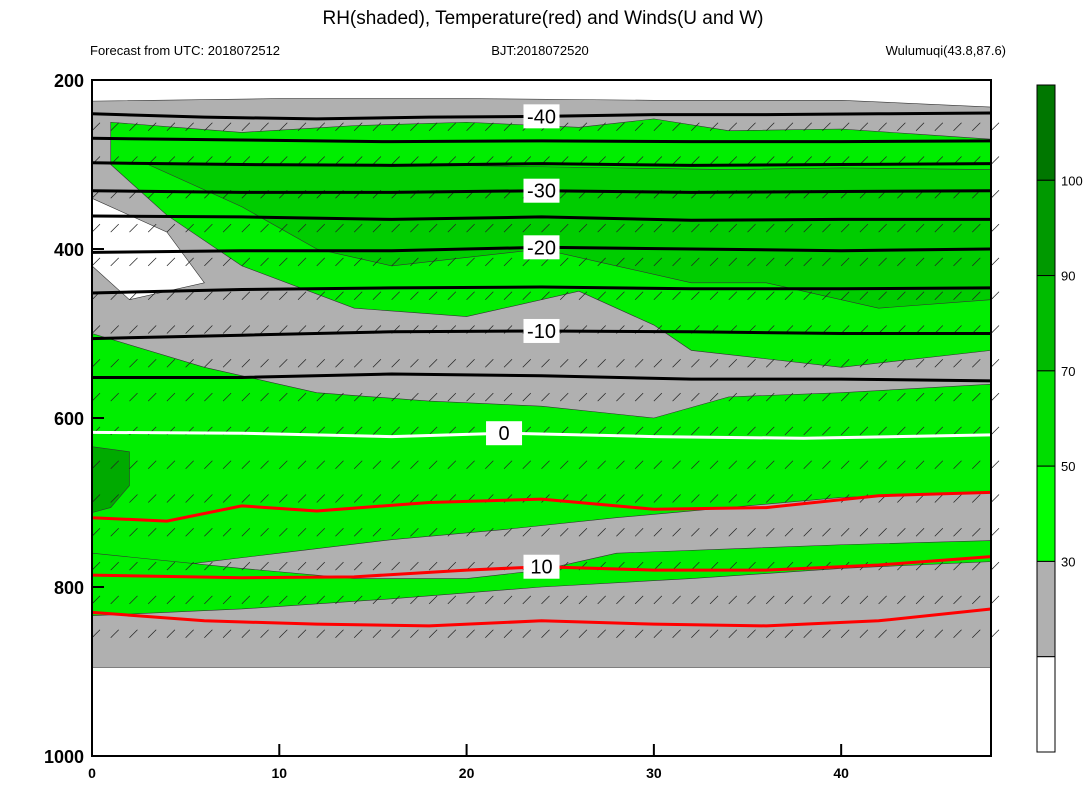  Describe the element at coordinates (1068, 276) in the screenshot. I see `colorbar-label: 90` at that location.